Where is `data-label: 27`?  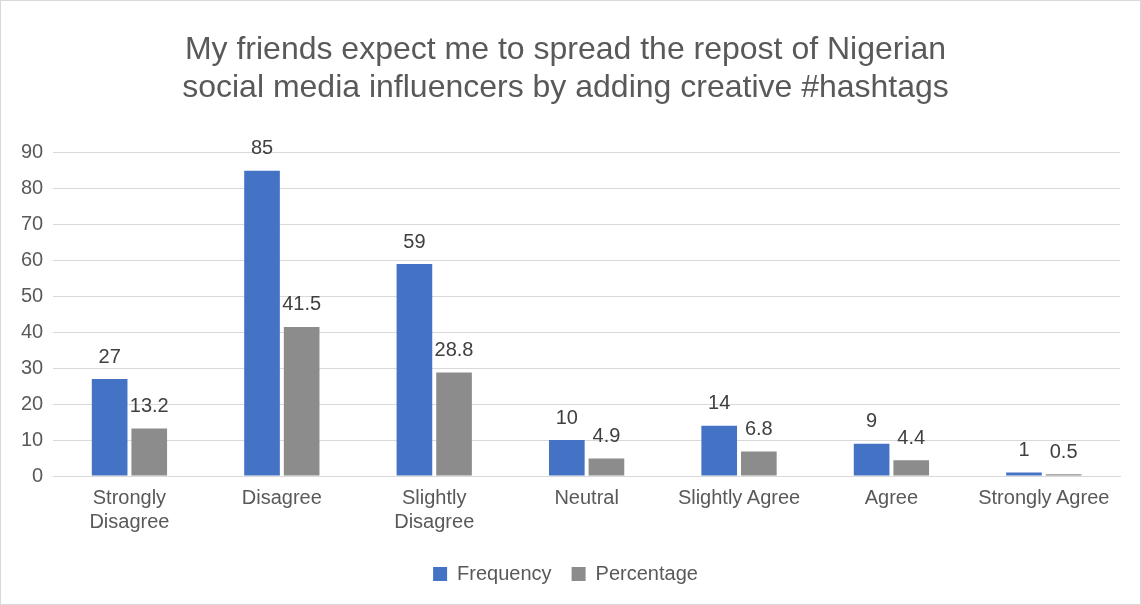
data-label: 27 is located at coordinates (109, 355).